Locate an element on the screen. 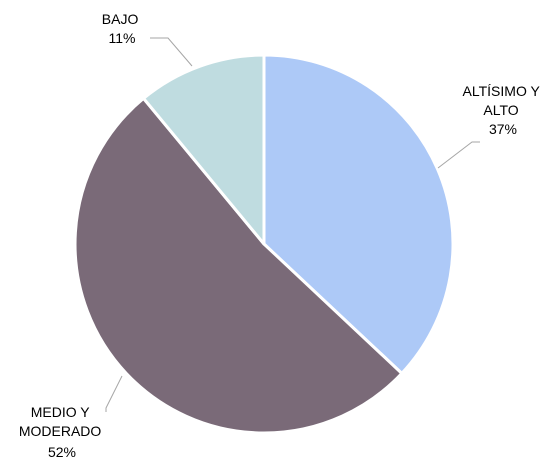 The image size is (559, 461). slice-label-bajo: BAJO 11% is located at coordinates (122, 28).